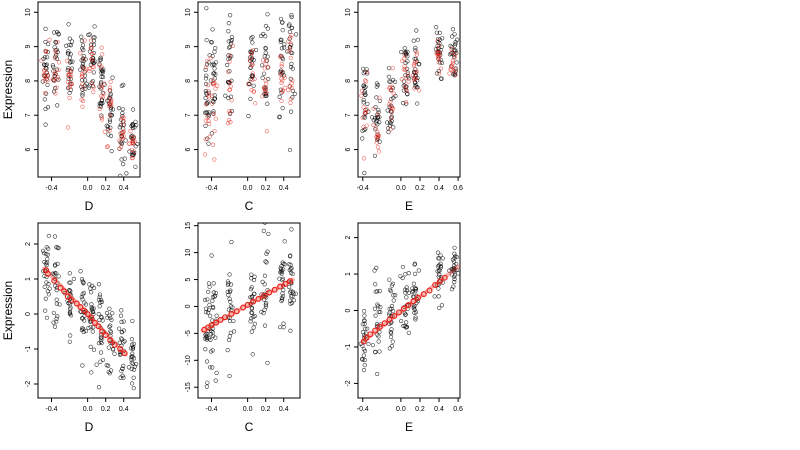 This screenshot has width=800, height=450. What do you see at coordinates (188, 150) in the screenshot?
I see `y-tick-label: 6` at bounding box center [188, 150].